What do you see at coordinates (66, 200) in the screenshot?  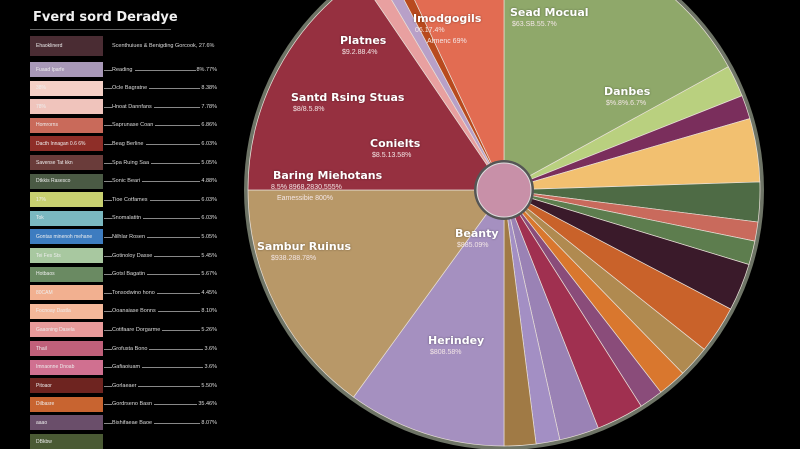 I see `legend-swatch: 17%` at bounding box center [66, 200].